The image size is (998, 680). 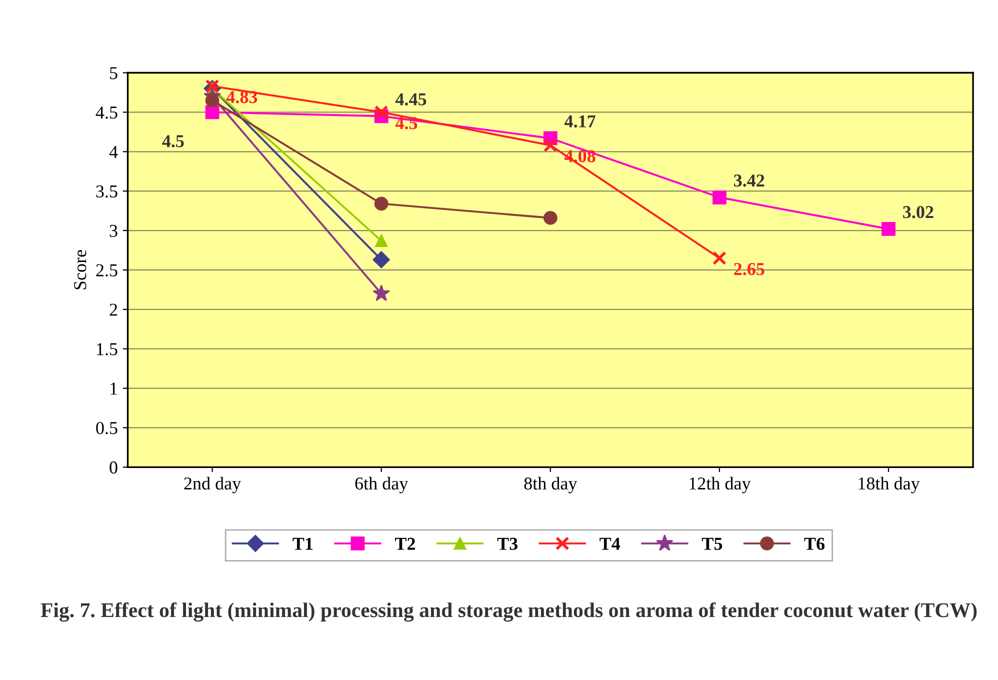 What do you see at coordinates (107, 191) in the screenshot?
I see `y-tick-label: 3.5` at bounding box center [107, 191].